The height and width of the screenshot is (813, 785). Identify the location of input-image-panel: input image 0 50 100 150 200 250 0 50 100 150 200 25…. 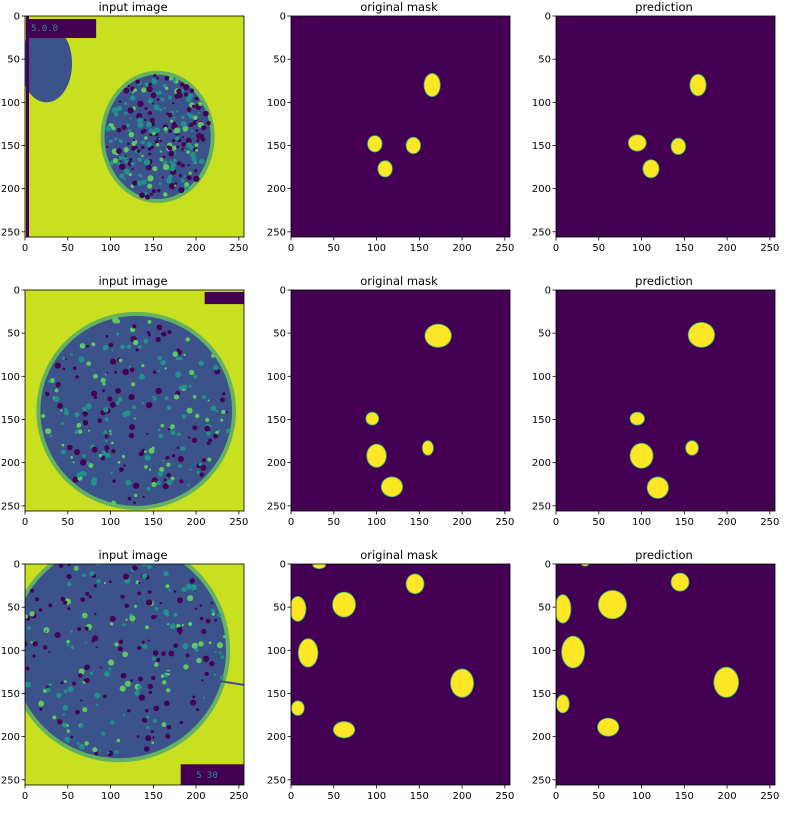
(133, 406).